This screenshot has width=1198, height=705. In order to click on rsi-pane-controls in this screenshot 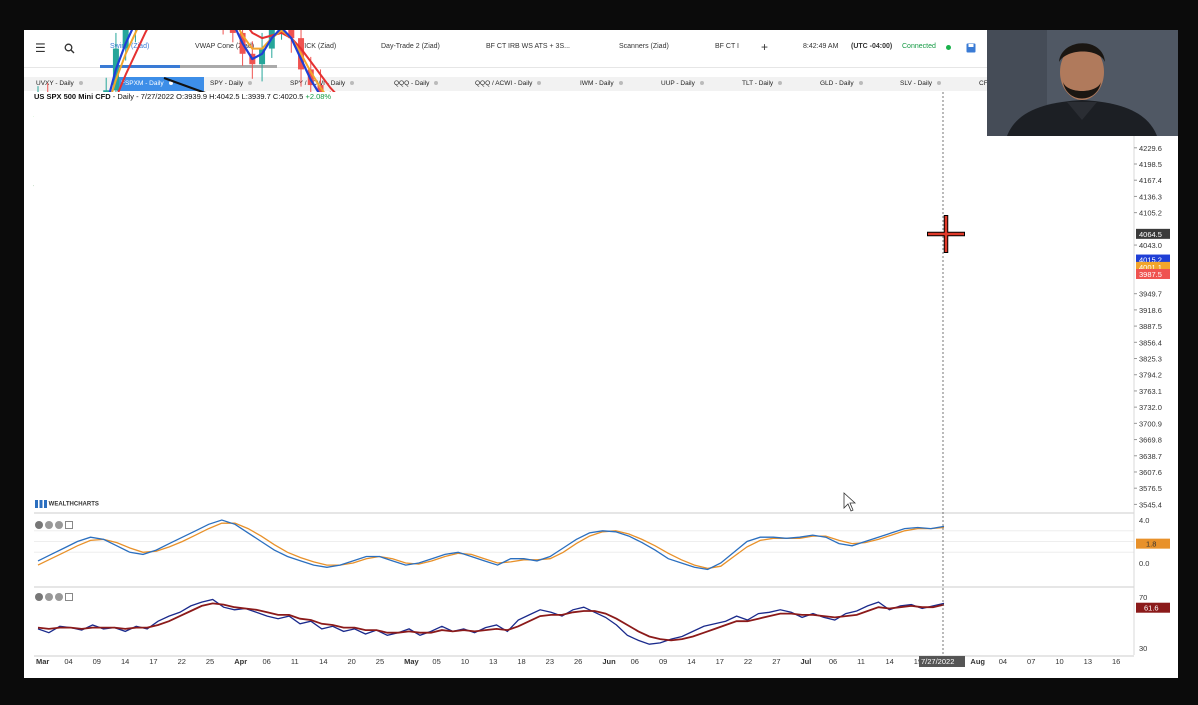, I will do `click(54, 597)`.